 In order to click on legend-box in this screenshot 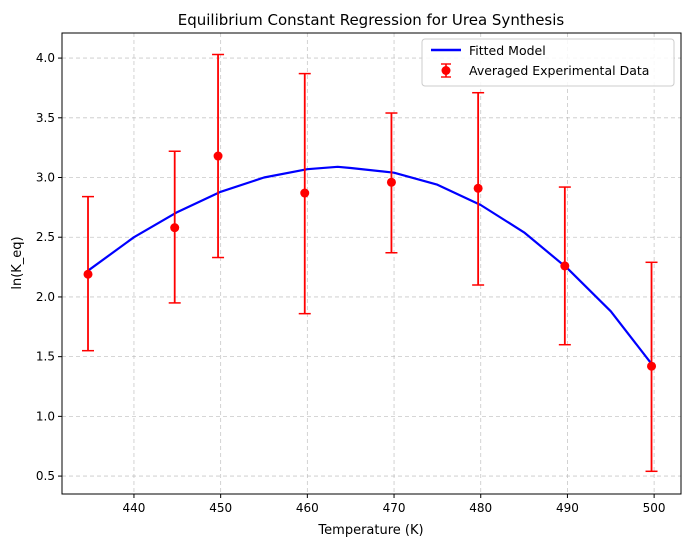, I will do `click(548, 62)`.